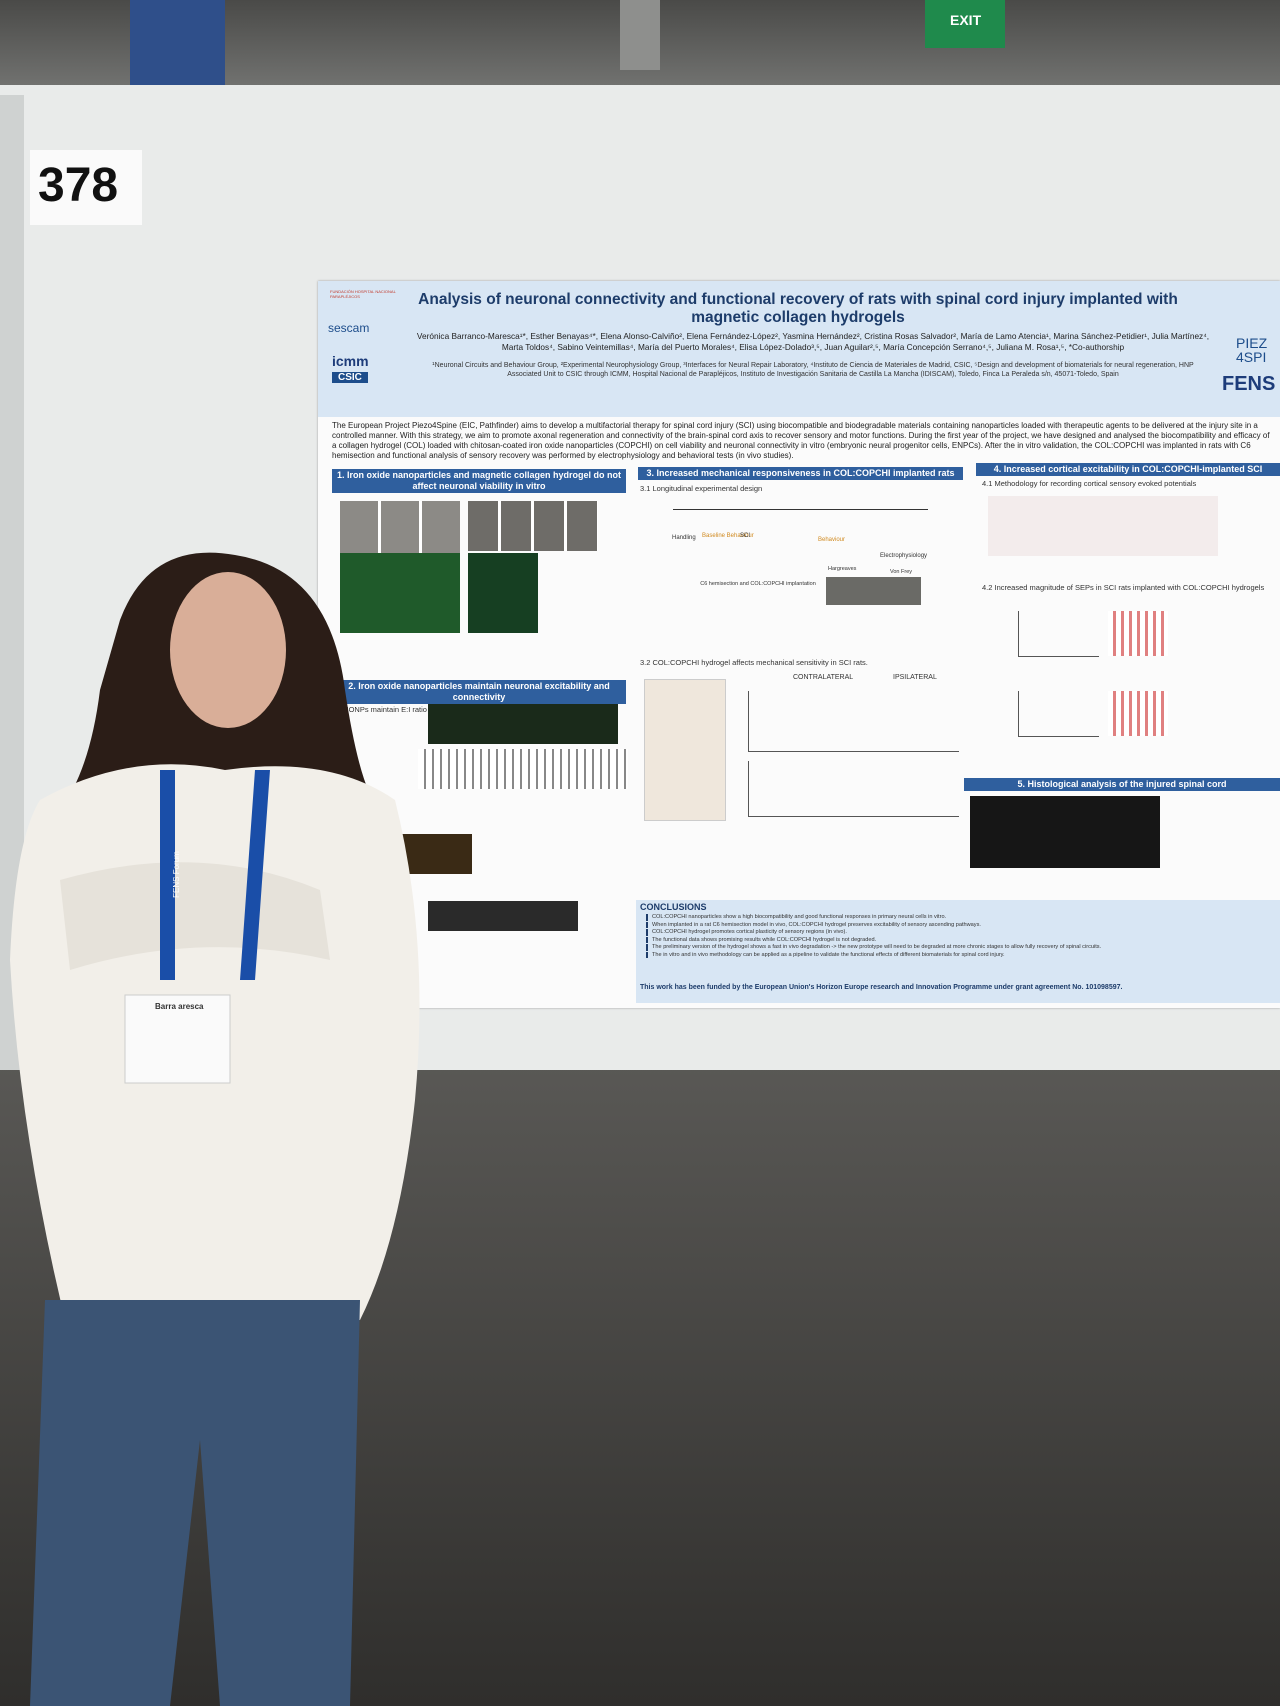 The width and height of the screenshot is (1280, 1706). Describe the element at coordinates (350, 377) in the screenshot. I see `logo-csic: CSIC` at that location.